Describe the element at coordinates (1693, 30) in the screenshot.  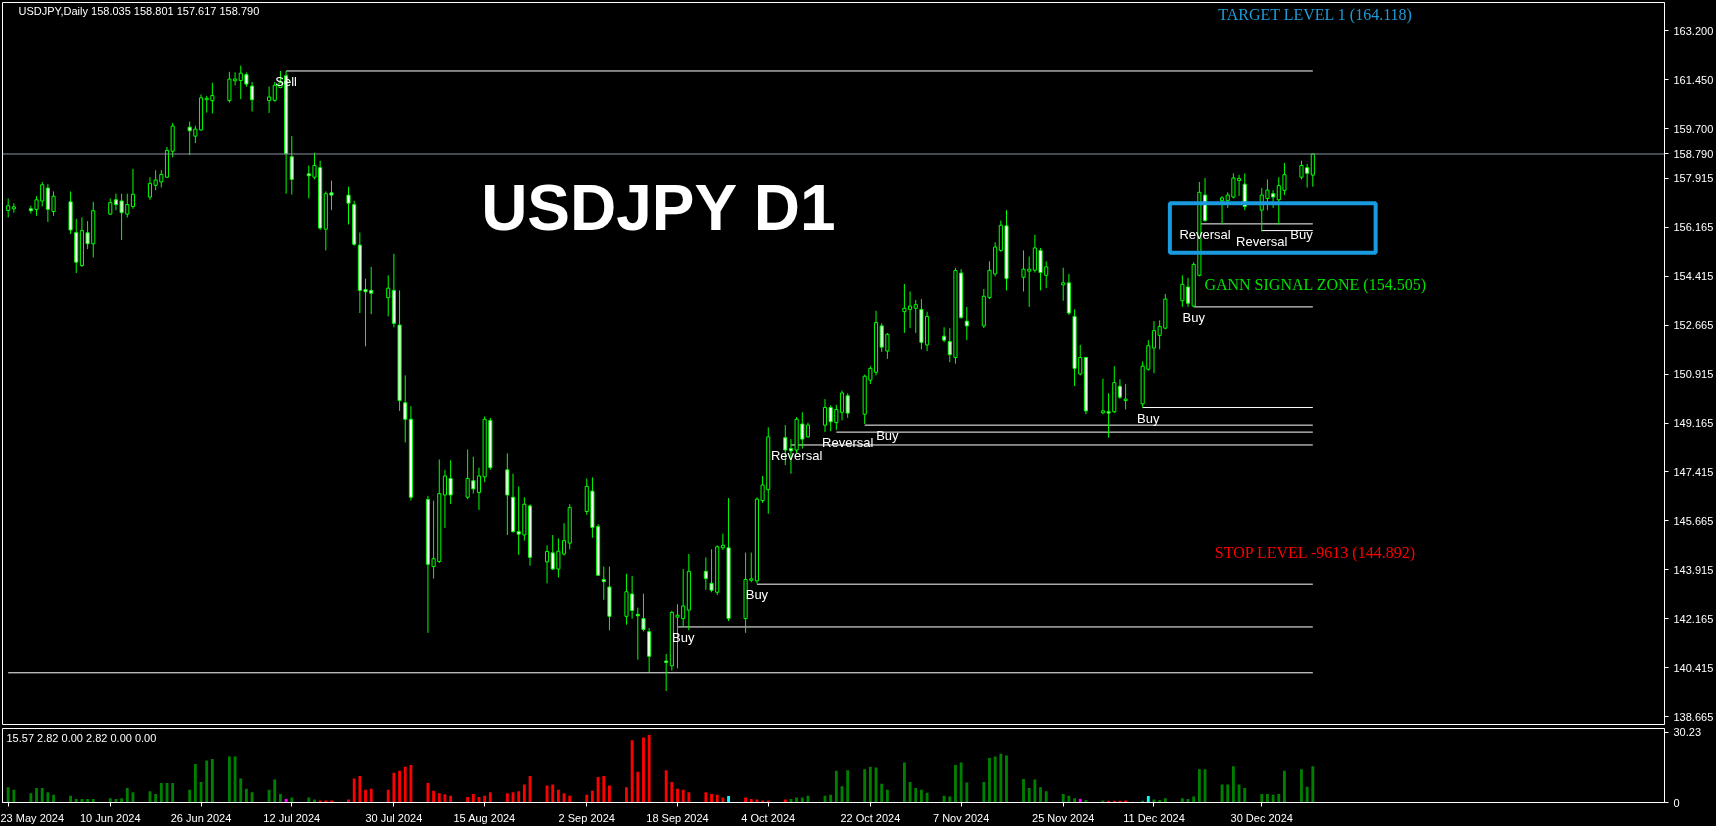
I see `y-tick-label: 163.200` at that location.